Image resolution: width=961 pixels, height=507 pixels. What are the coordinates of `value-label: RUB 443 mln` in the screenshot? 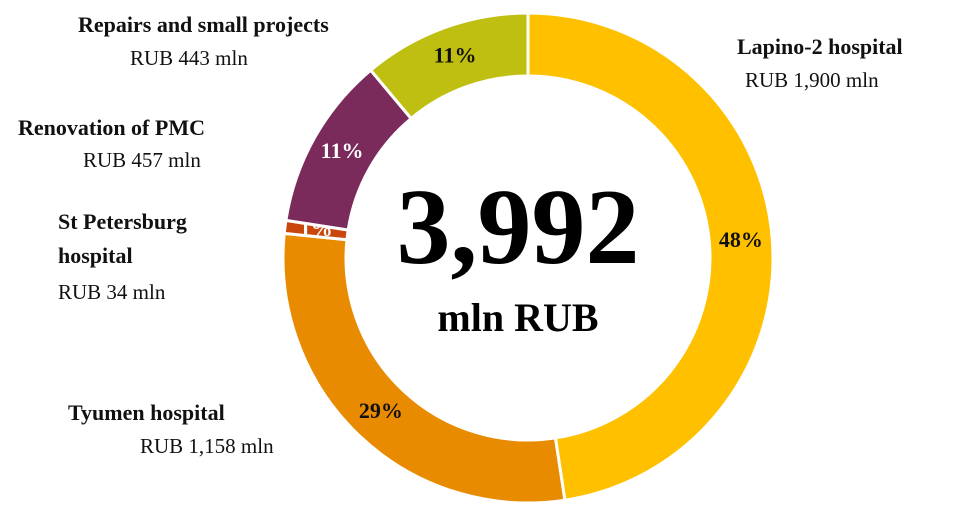 It's located at (189, 58).